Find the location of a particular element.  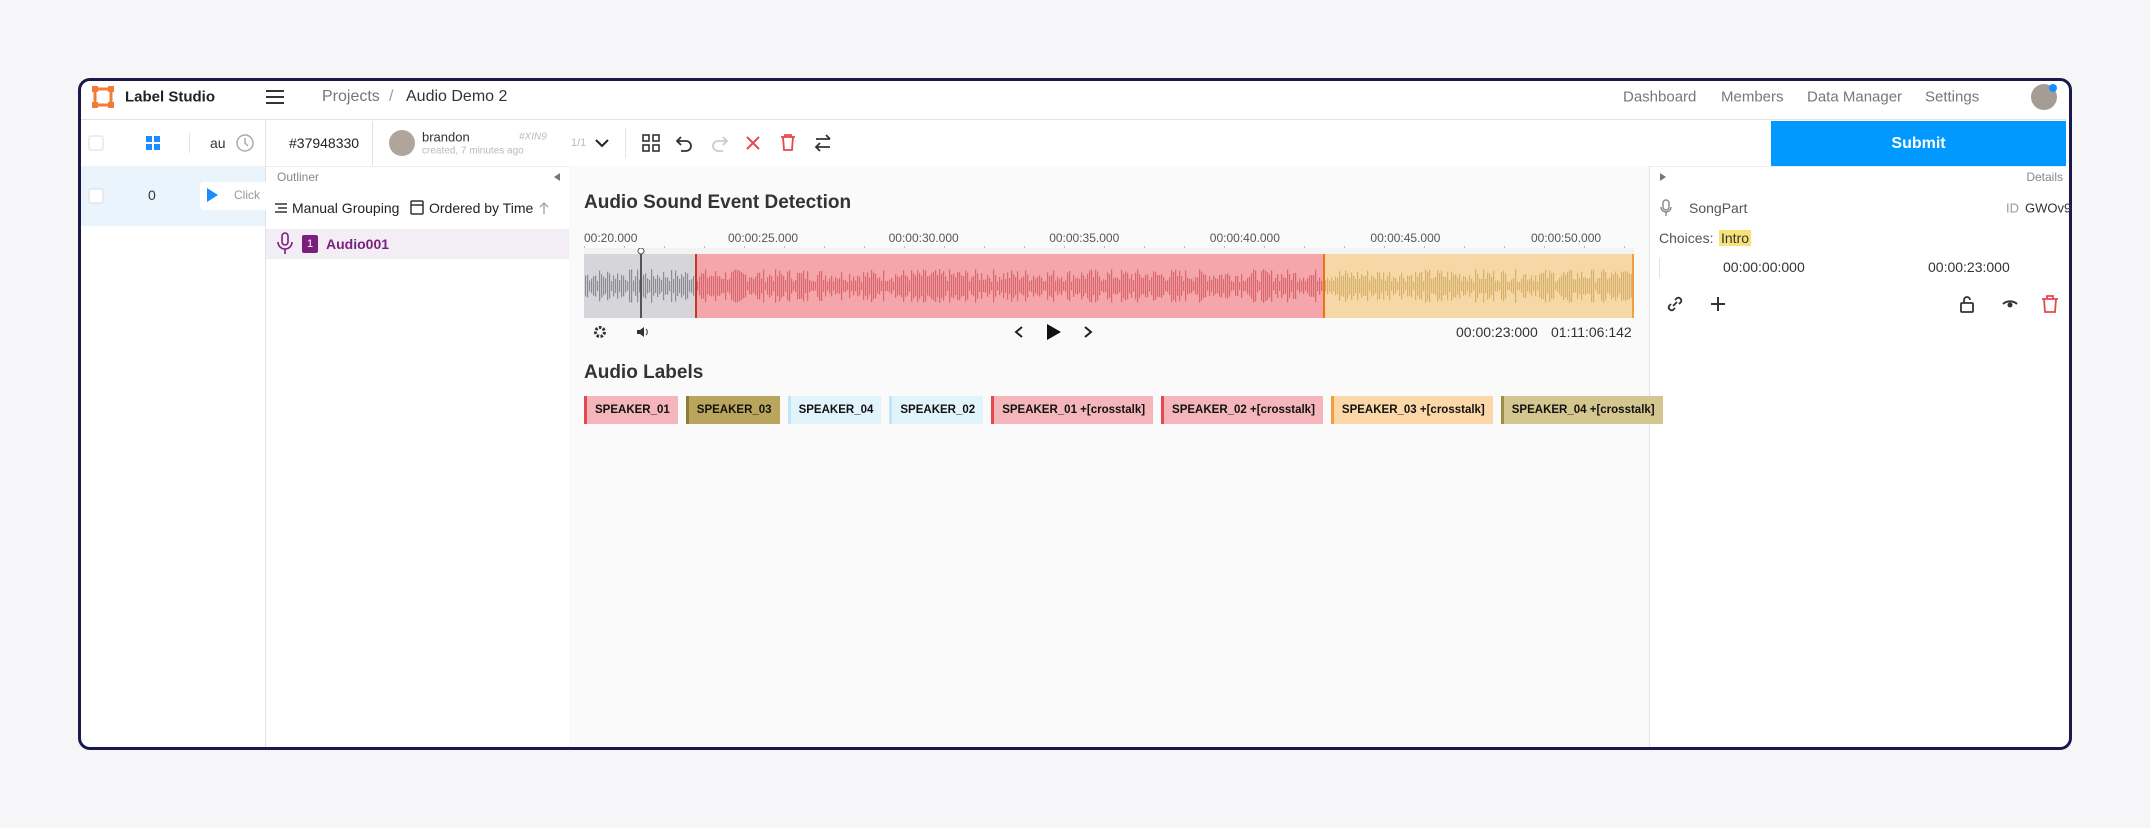

grid-view-button is located at coordinates (153, 143).